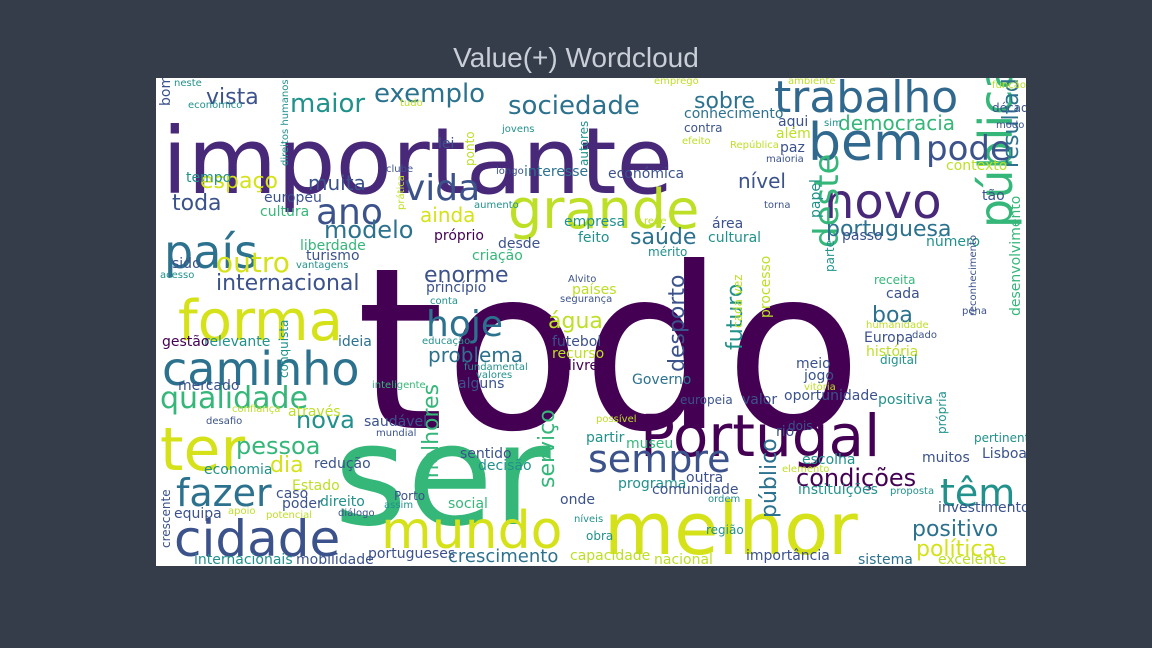  Describe the element at coordinates (838, 490) in the screenshot. I see `word-instituições: instituições` at that location.